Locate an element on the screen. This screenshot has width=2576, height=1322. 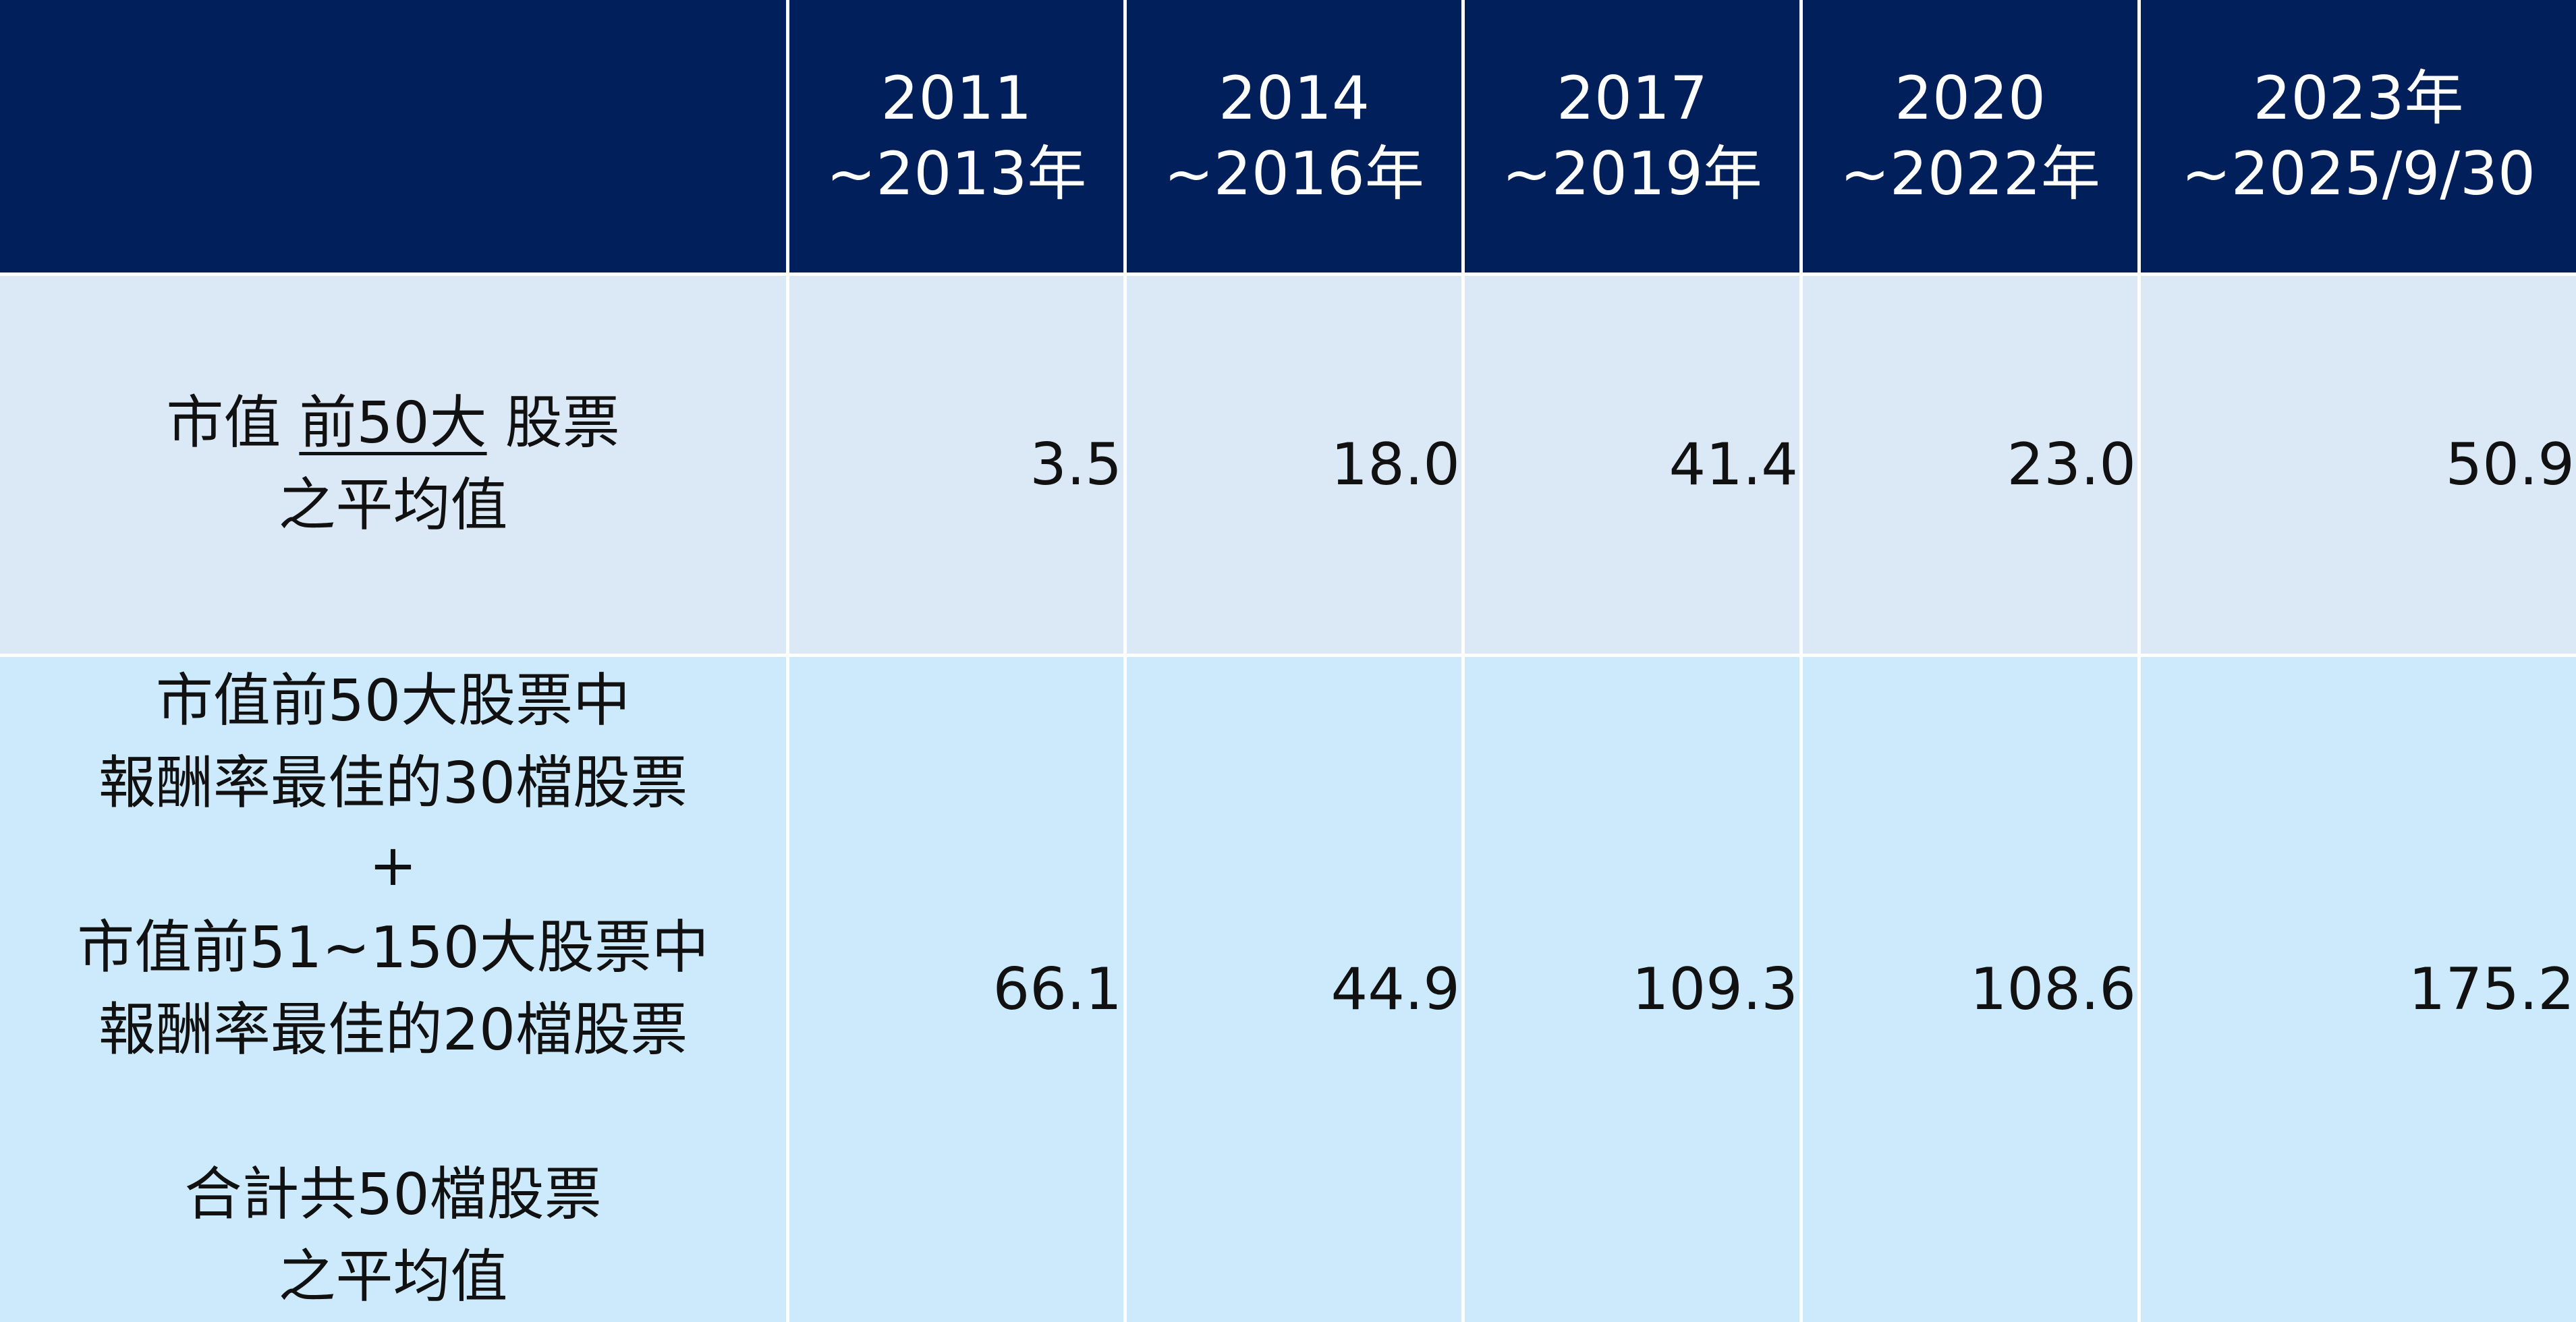
header-line: ~2016年 is located at coordinates (1294, 173).